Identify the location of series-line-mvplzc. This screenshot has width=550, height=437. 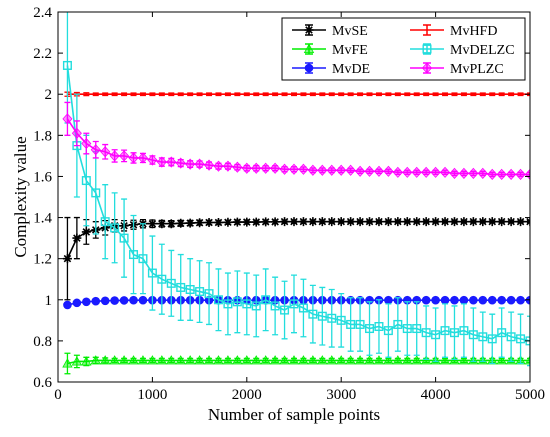
(298, 147).